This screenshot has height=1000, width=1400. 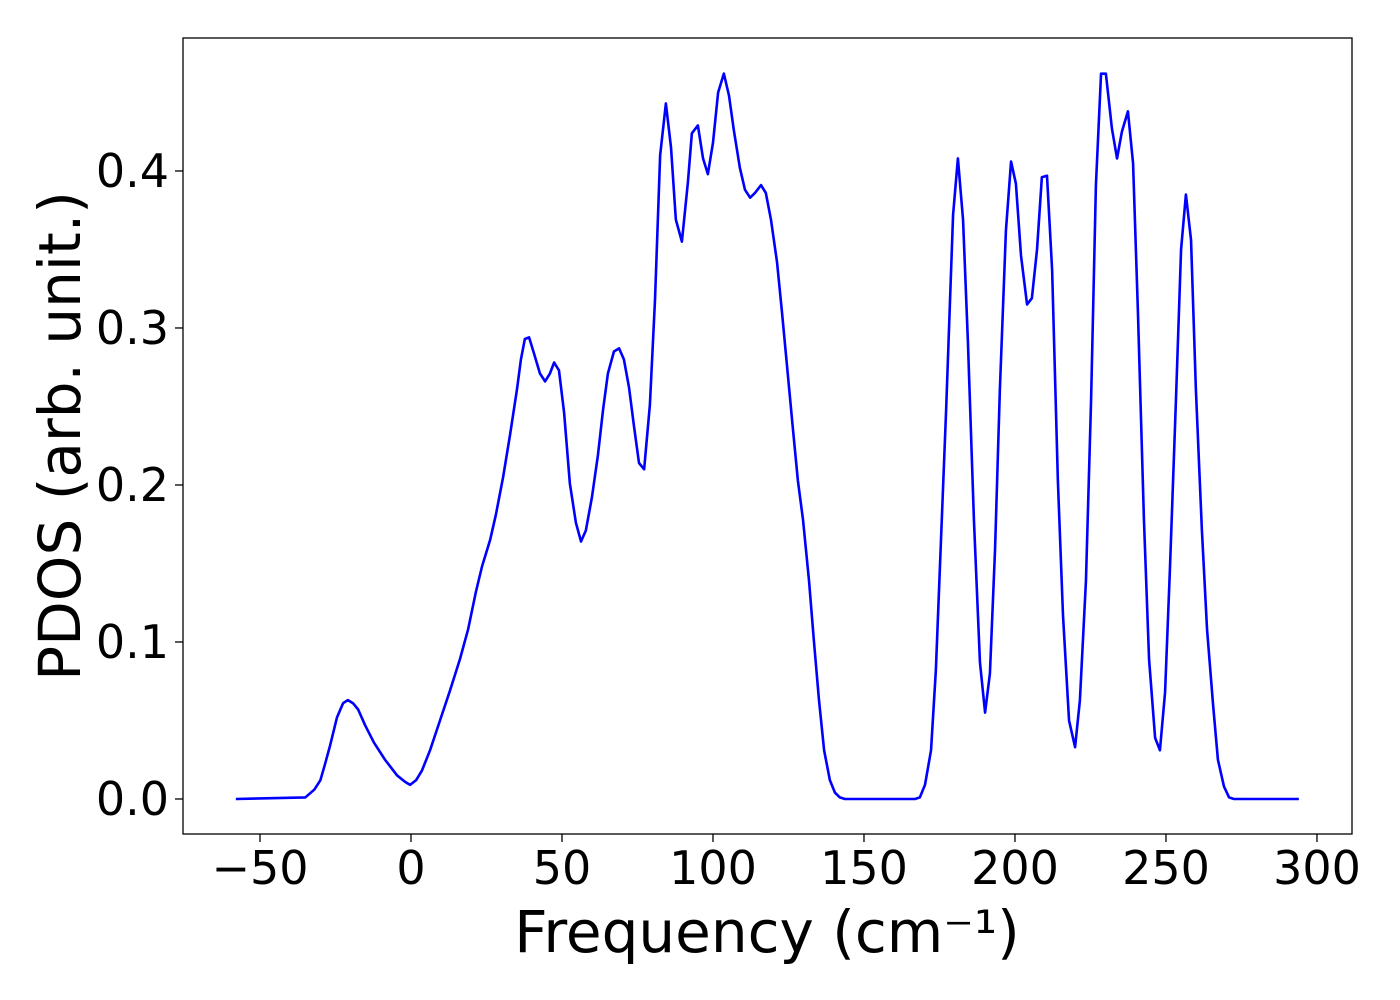 What do you see at coordinates (132, 485) in the screenshot?
I see `y-tick-label: 0.2` at bounding box center [132, 485].